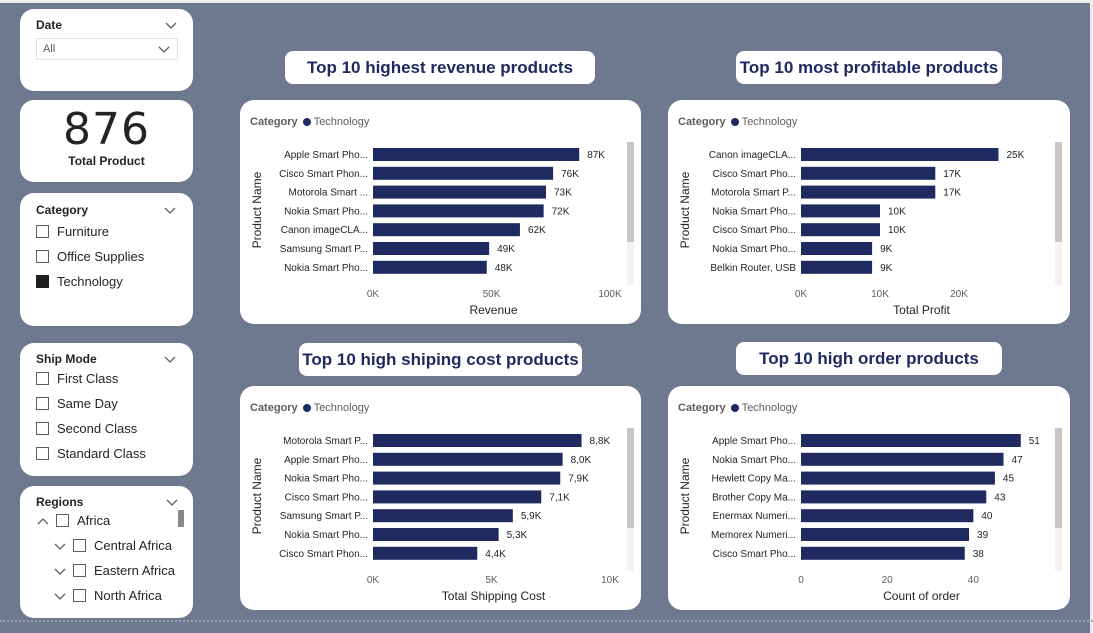 The image size is (1093, 633). I want to click on region-item: North Africa, so click(107, 595).